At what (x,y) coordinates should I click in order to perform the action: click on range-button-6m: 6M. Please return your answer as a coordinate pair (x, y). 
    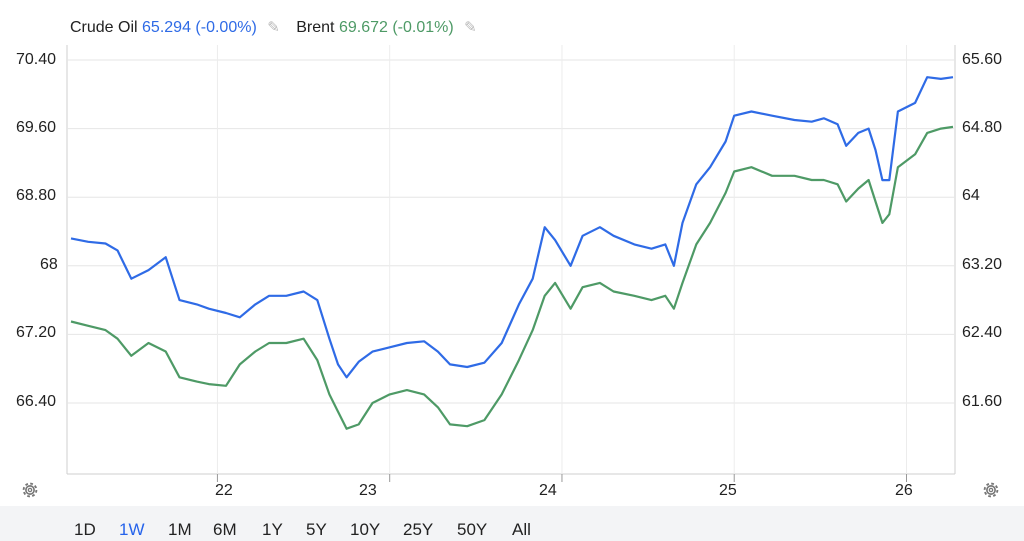
    Looking at the image, I should click on (225, 529).